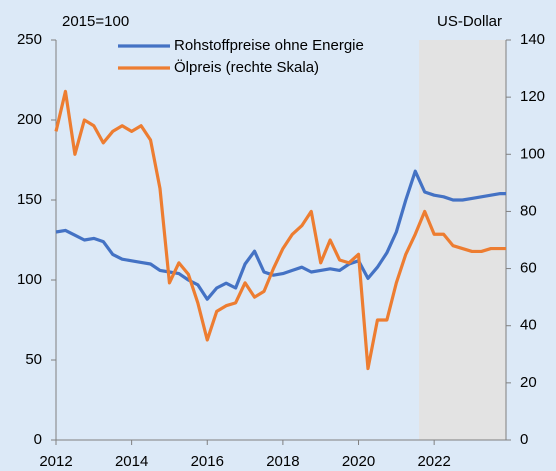  I want to click on y2-tick-label: 120, so click(532, 96).